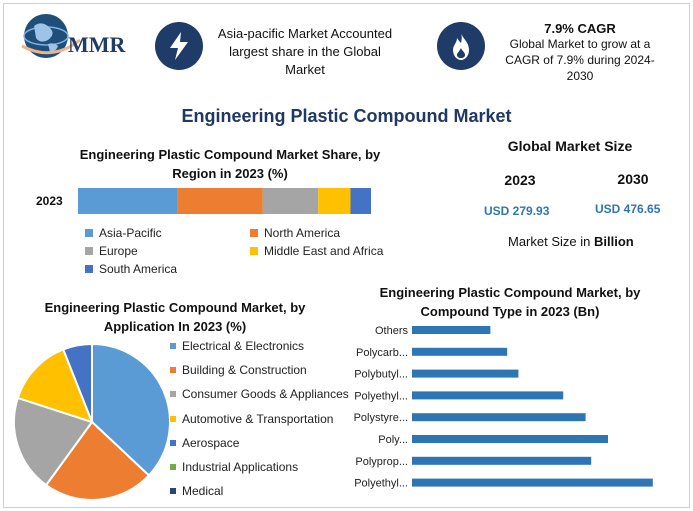  What do you see at coordinates (203, 491) in the screenshot?
I see `legend-label: Medical` at bounding box center [203, 491].